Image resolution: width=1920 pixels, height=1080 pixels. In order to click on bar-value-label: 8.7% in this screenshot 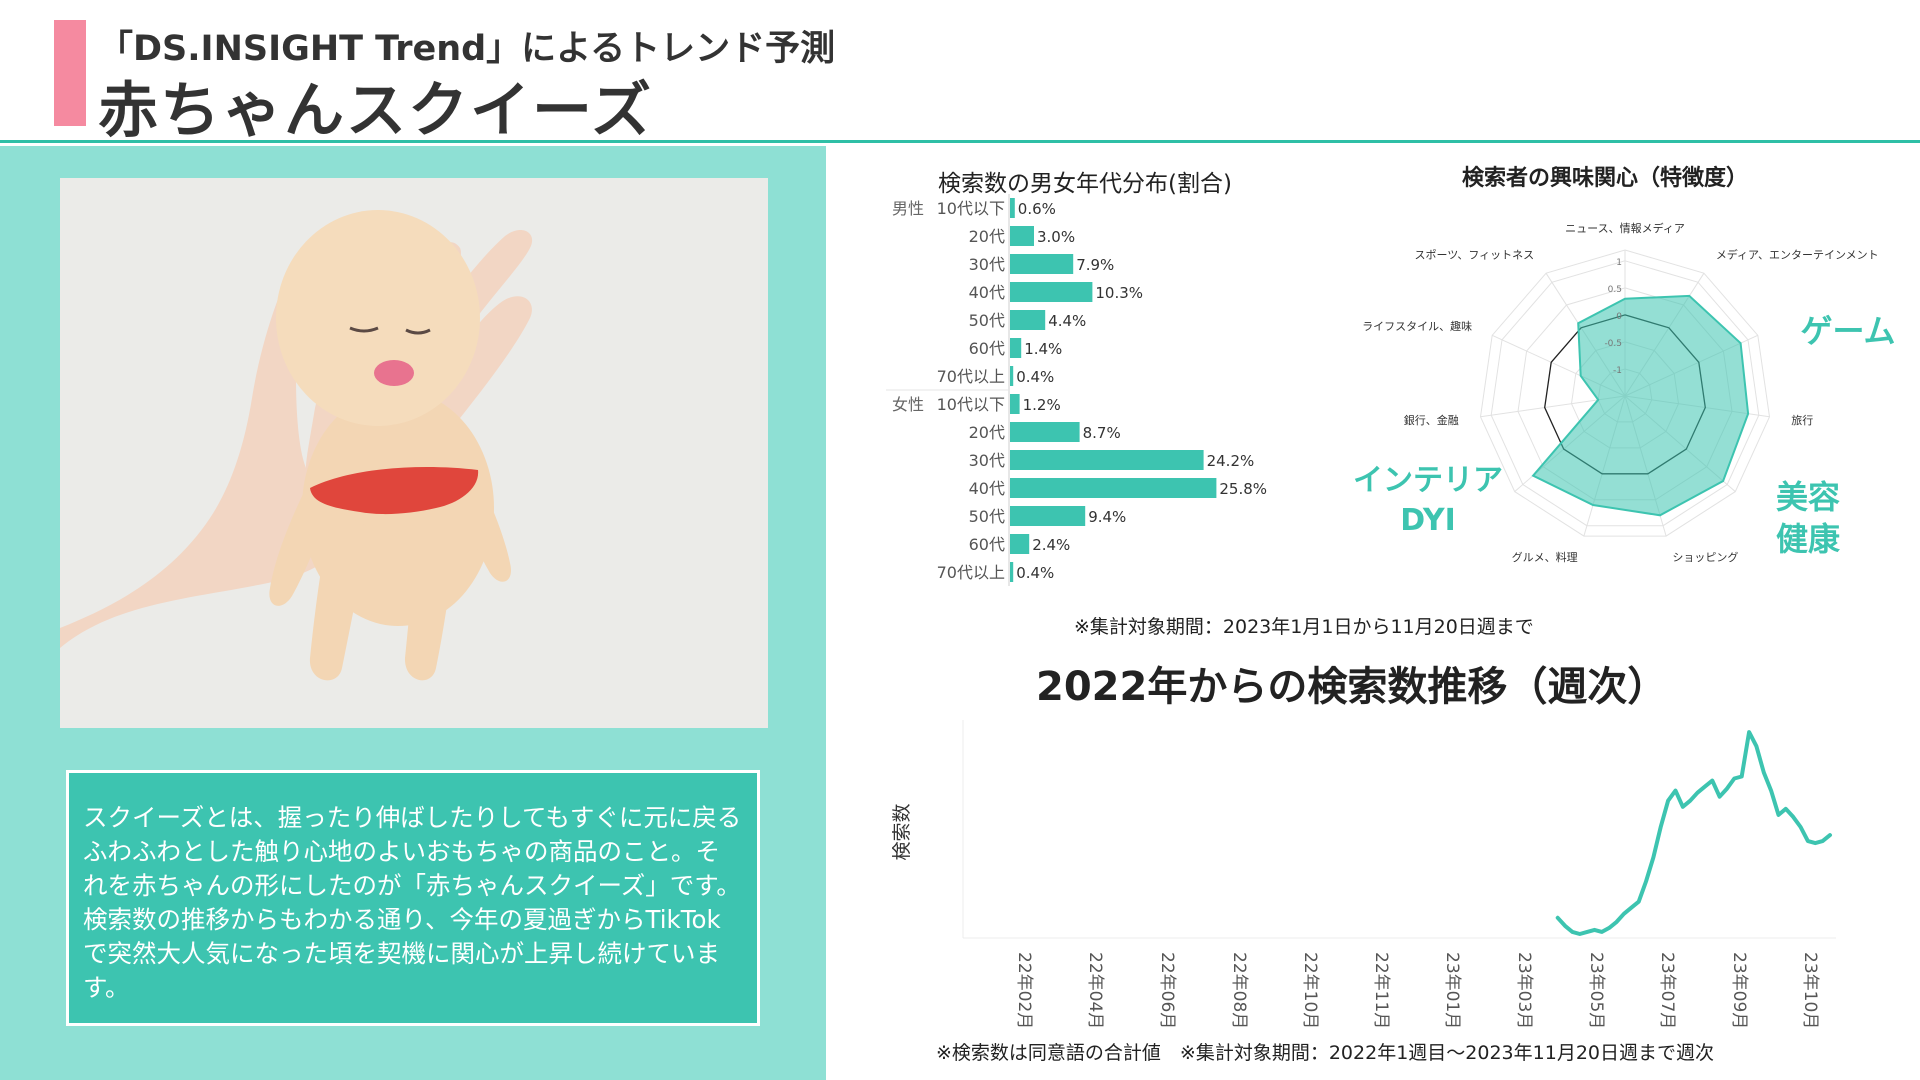, I will do `click(1102, 433)`.